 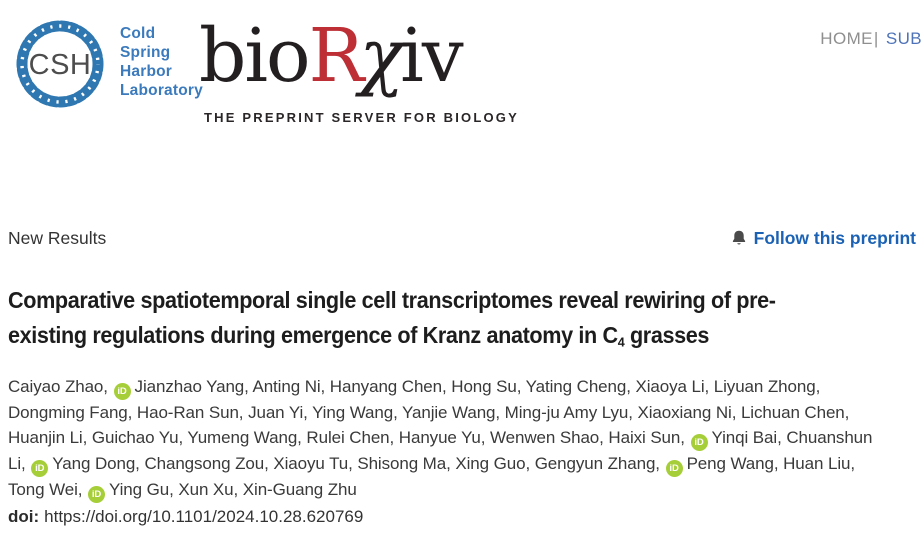 I want to click on author-name: Yating Cheng,, so click(x=580, y=386).